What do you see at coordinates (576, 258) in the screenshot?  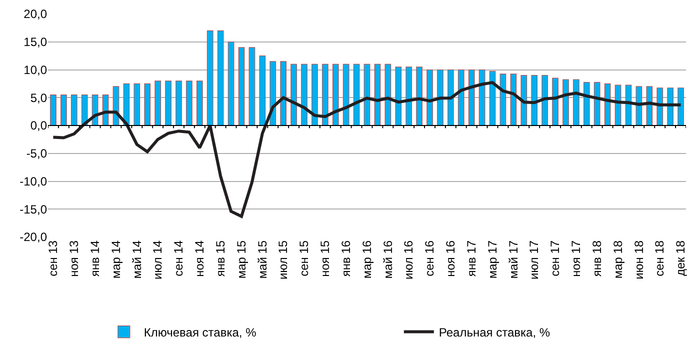 I see `x-tick-label: ноя 17` at bounding box center [576, 258].